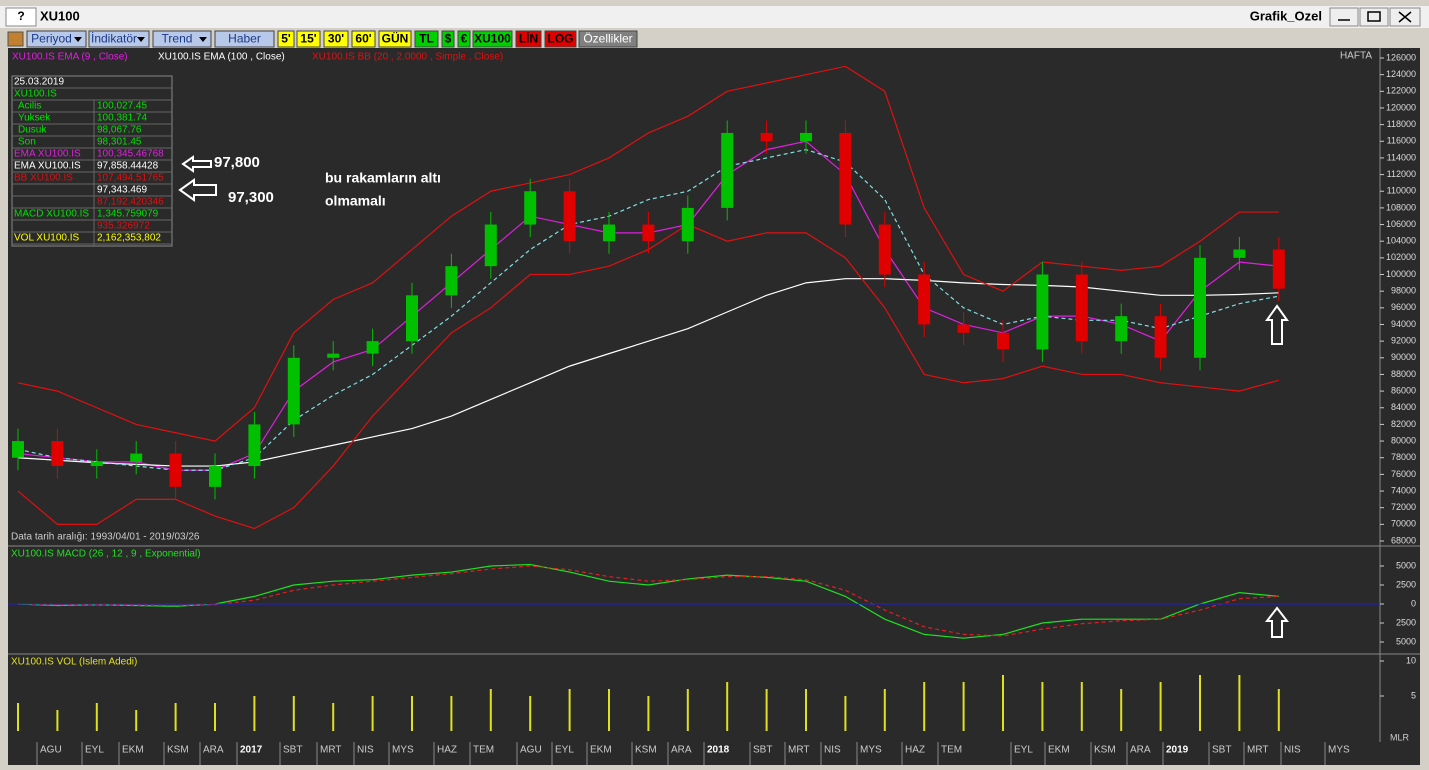  I want to click on info-label: MACD XU100.IS, so click(51, 214).